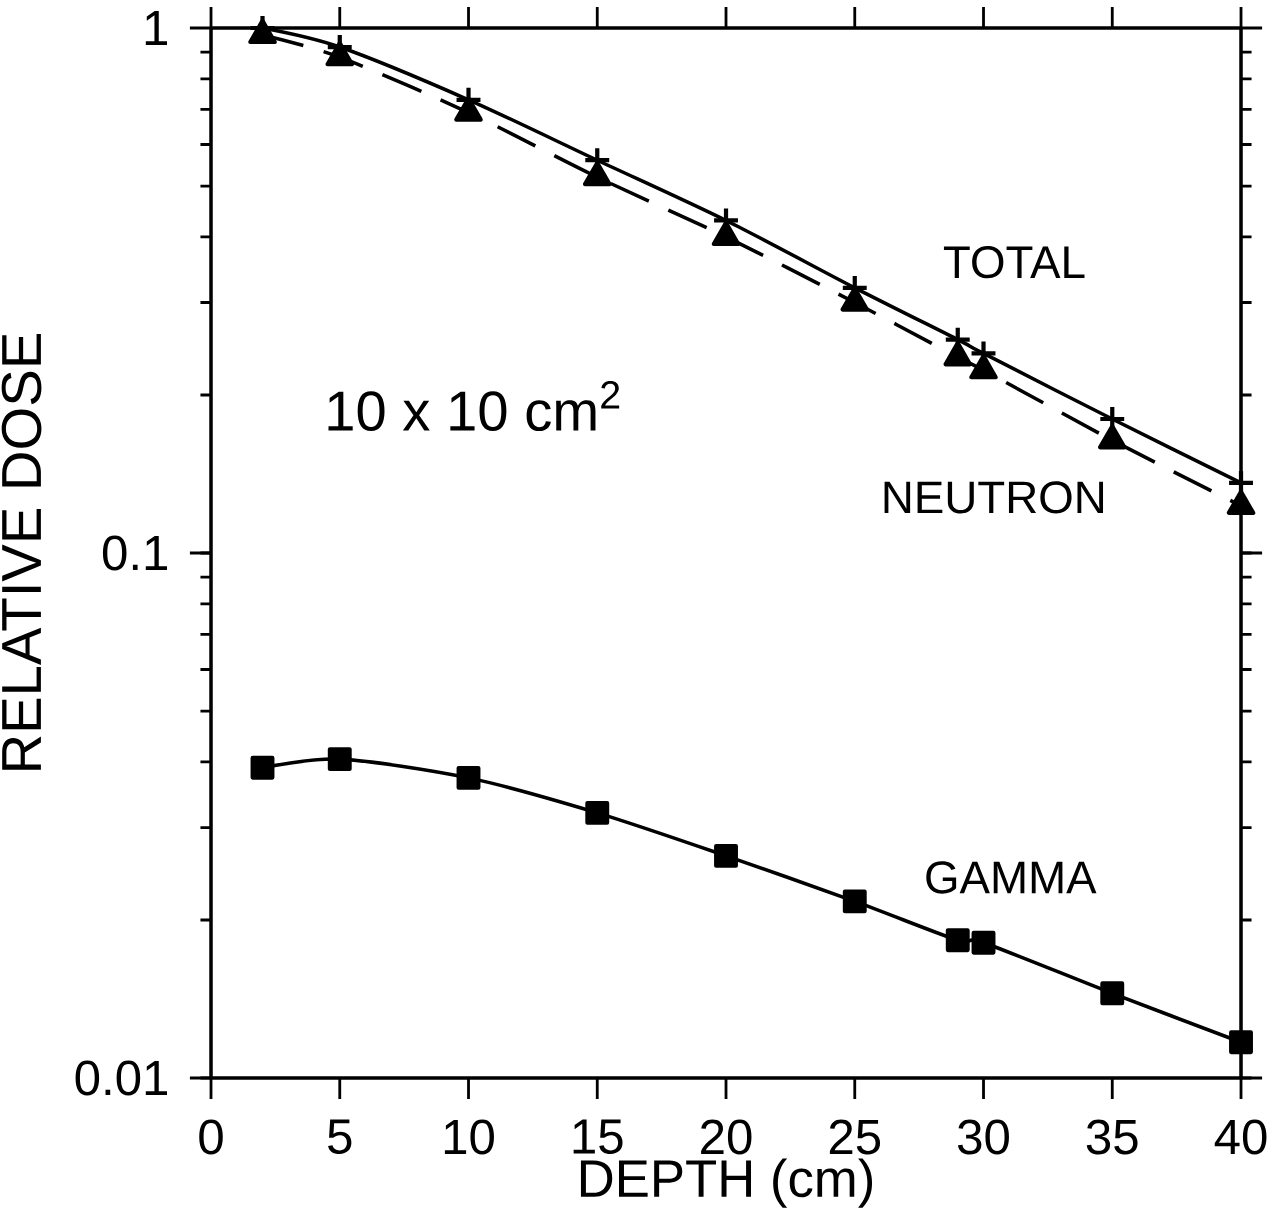  I want to click on x-tick-label: 15, so click(598, 1136).